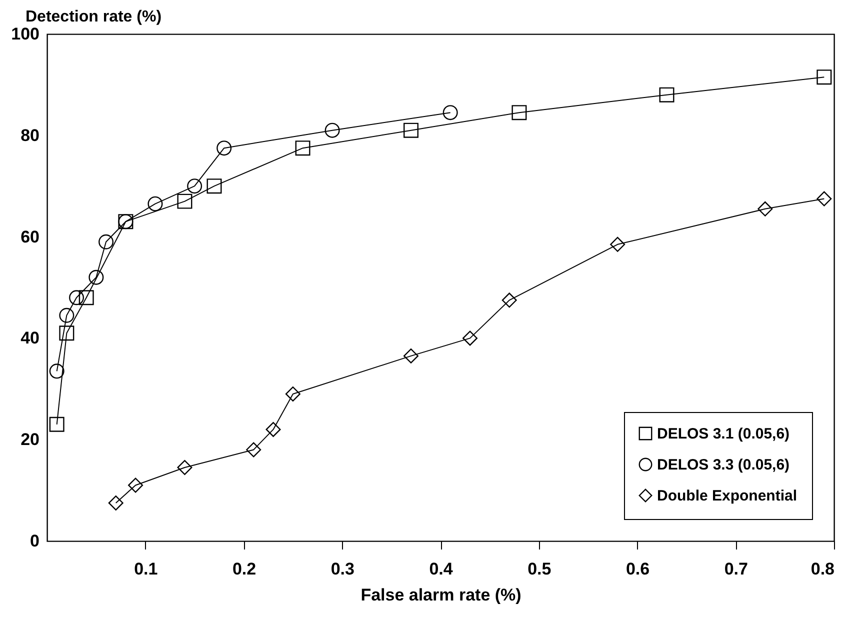  I want to click on y-tick-label: 40, so click(30, 338).